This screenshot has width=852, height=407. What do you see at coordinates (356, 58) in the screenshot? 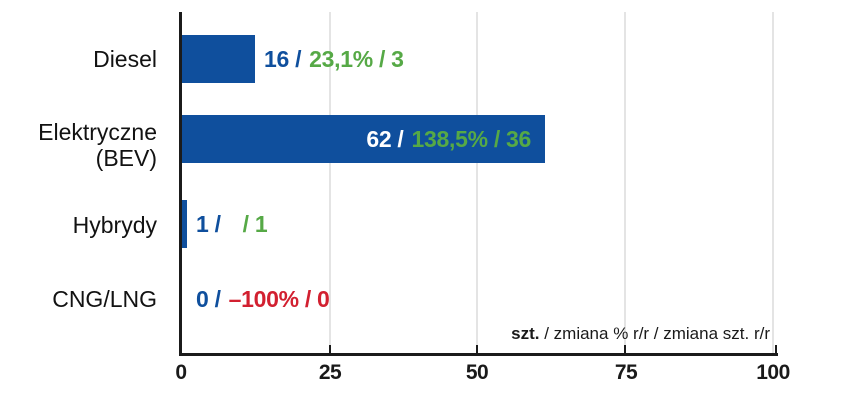
I see `annotation-change: 23,1% / 3` at bounding box center [356, 58].